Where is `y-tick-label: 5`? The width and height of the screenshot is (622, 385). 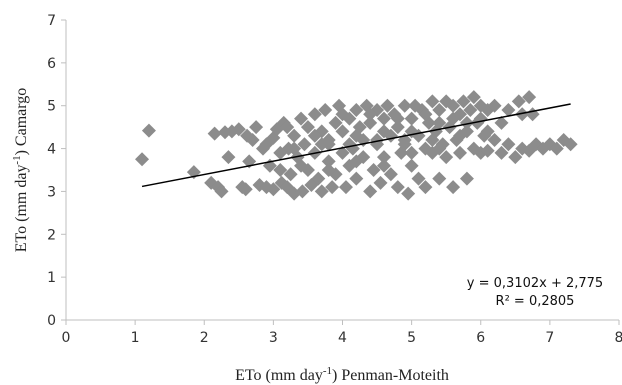 y-tick-label: 5 is located at coordinates (51, 107).